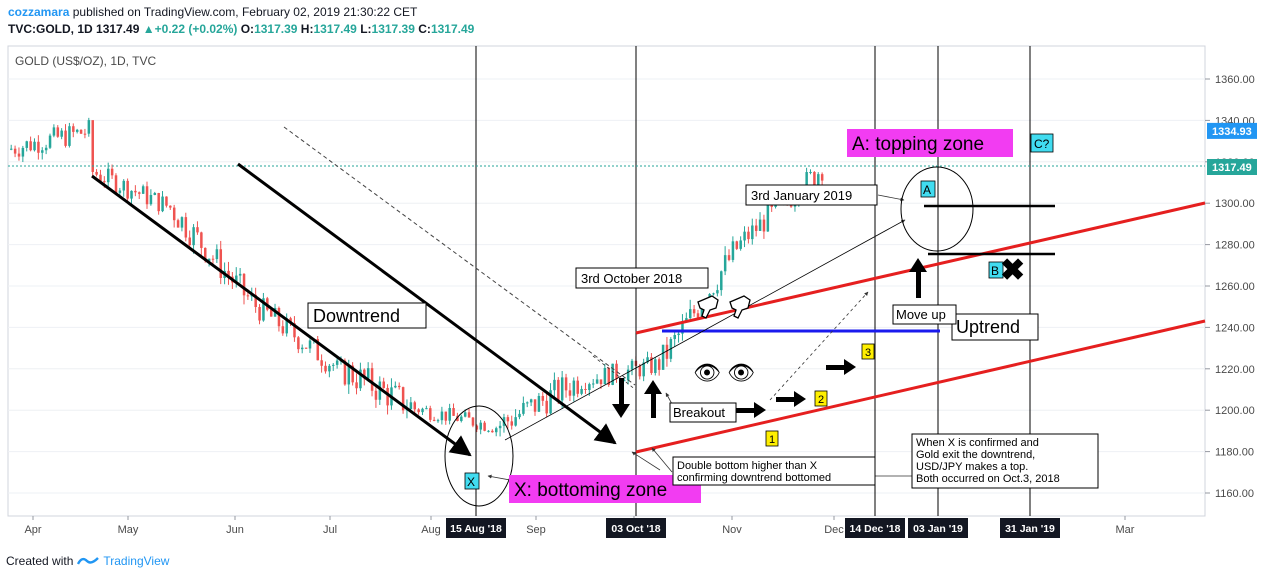 The width and height of the screenshot is (1274, 579). Describe the element at coordinates (424, 29) in the screenshot. I see `close-label: C:` at that location.